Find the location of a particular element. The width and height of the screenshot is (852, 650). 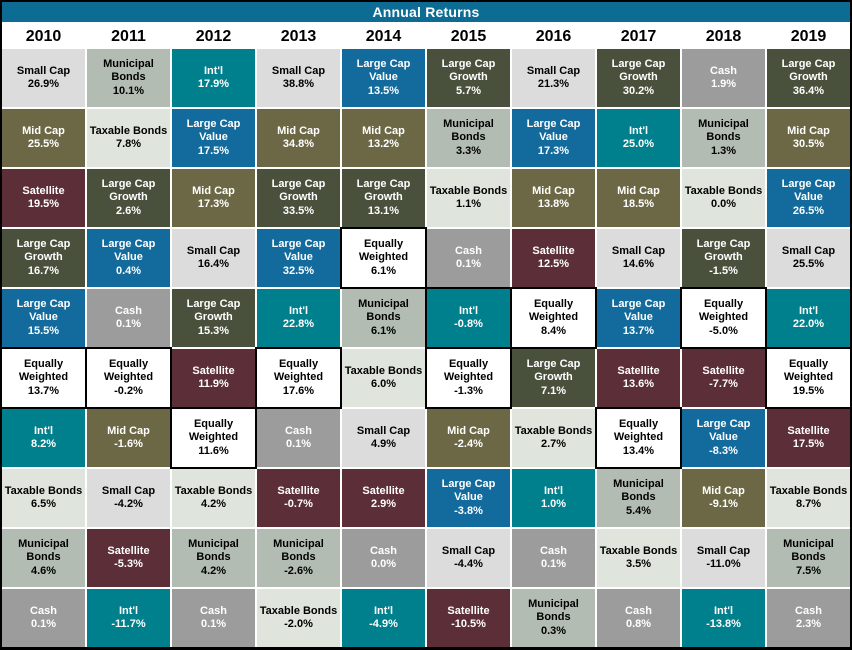

asset-label: Satellite is located at coordinates (808, 430).